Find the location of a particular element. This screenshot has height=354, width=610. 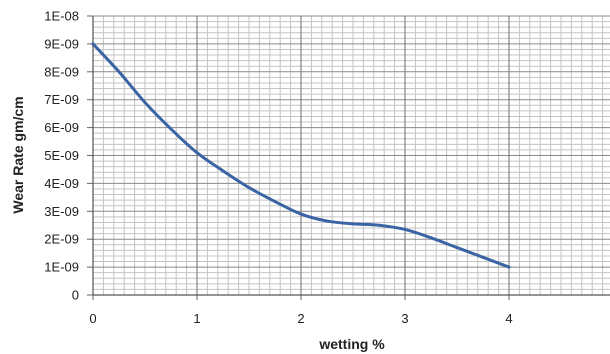

y-tick-label: 6E-09 is located at coordinates (61, 127).